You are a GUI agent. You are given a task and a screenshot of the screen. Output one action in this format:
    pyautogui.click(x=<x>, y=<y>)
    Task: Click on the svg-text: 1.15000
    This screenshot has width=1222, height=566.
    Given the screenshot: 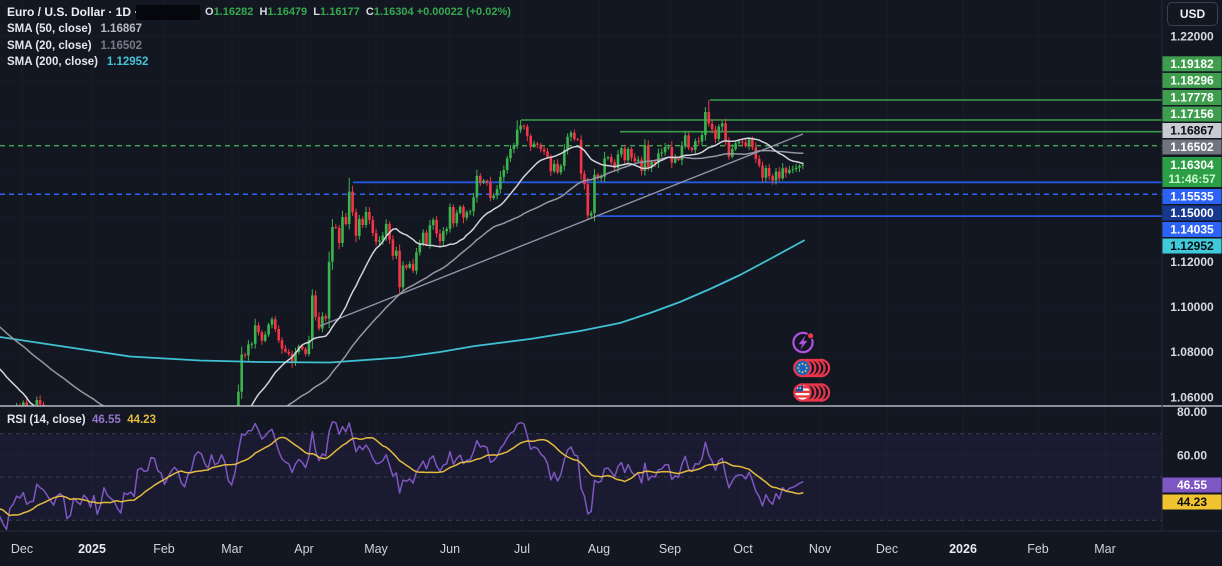 What is the action you would take?
    pyautogui.click(x=1192, y=213)
    